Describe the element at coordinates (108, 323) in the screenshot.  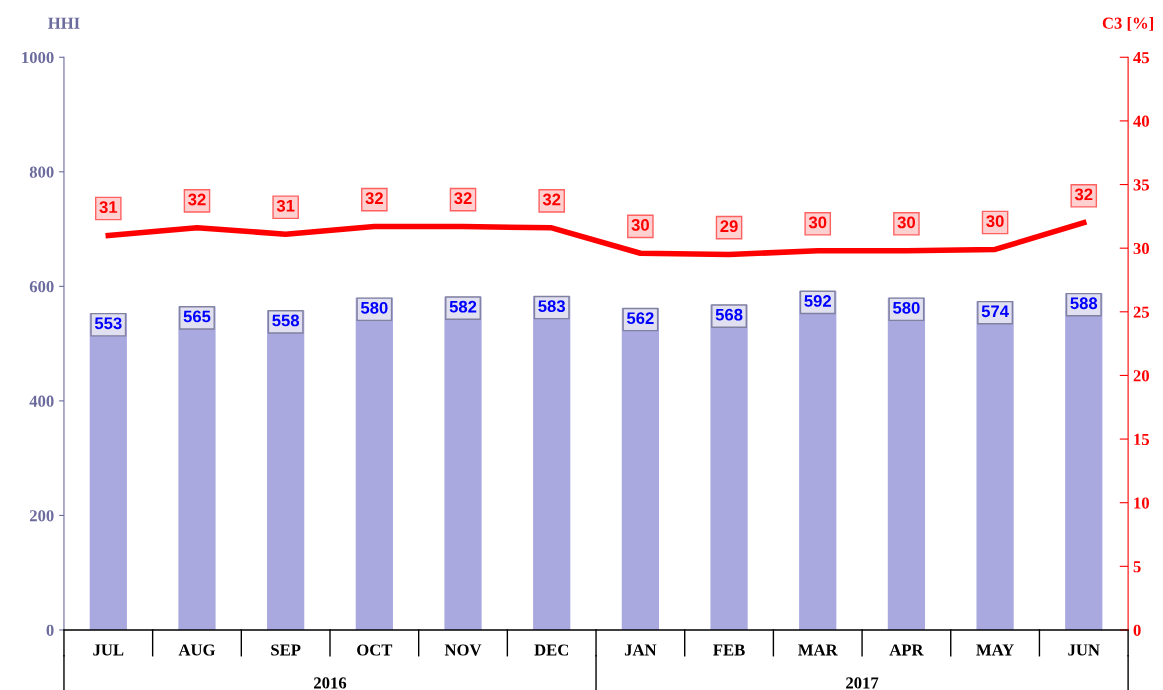
I see `data-label: 553` at that location.